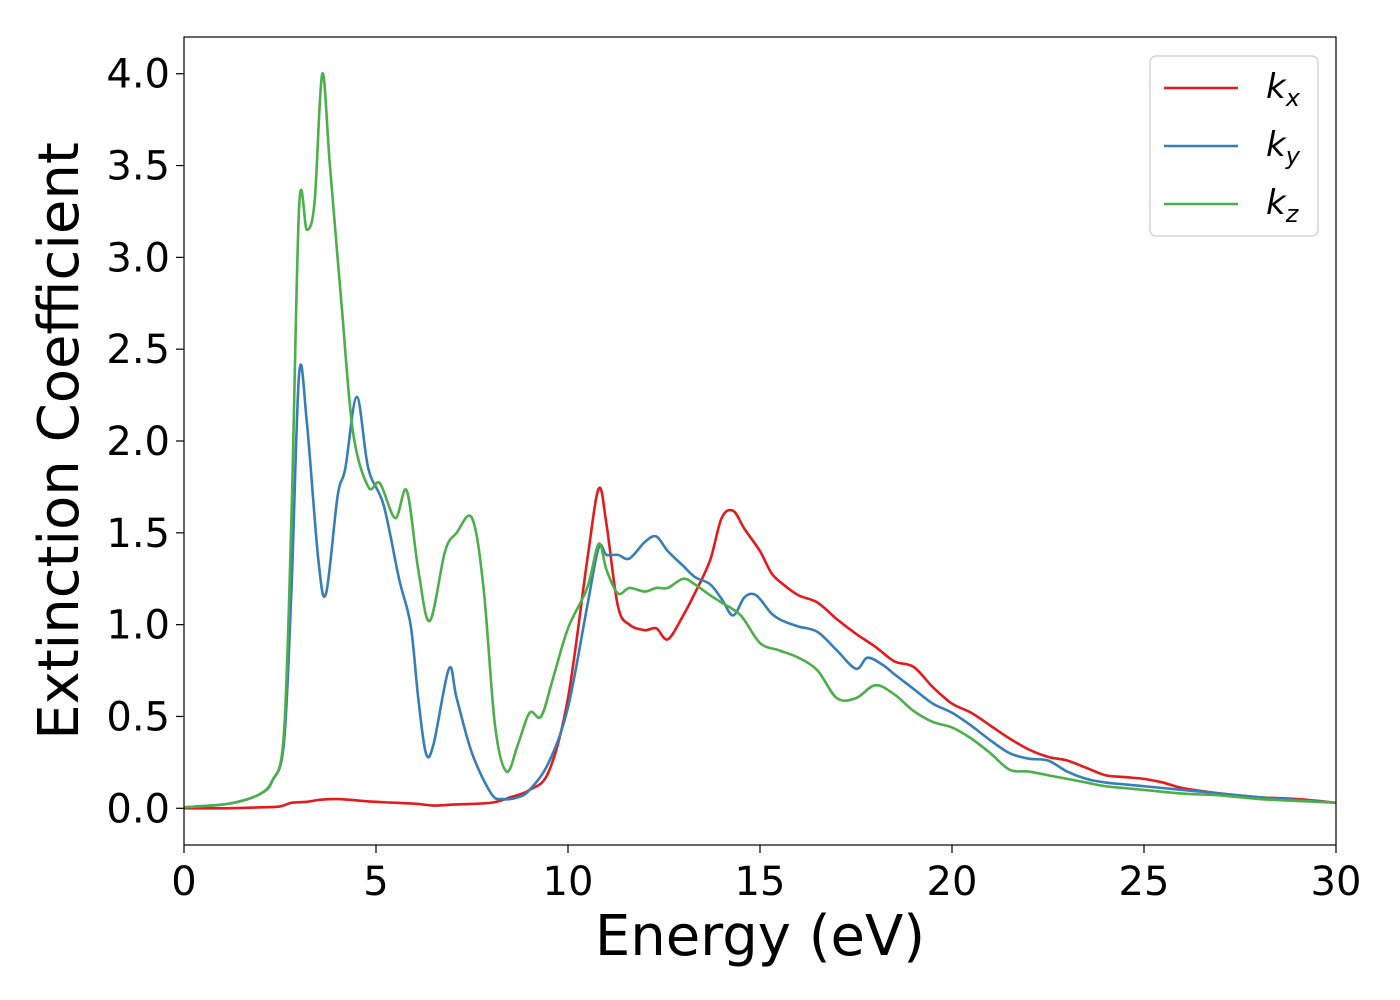 The width and height of the screenshot is (1400, 1000). What do you see at coordinates (375, 882) in the screenshot?
I see `x-tick-label: 5` at bounding box center [375, 882].